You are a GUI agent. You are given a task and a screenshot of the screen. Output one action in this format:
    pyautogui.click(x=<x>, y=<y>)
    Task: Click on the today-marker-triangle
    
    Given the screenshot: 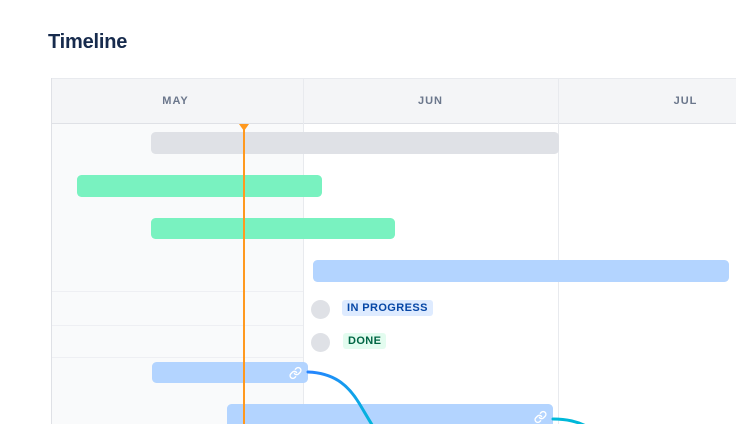 What is the action you would take?
    pyautogui.click(x=244, y=127)
    